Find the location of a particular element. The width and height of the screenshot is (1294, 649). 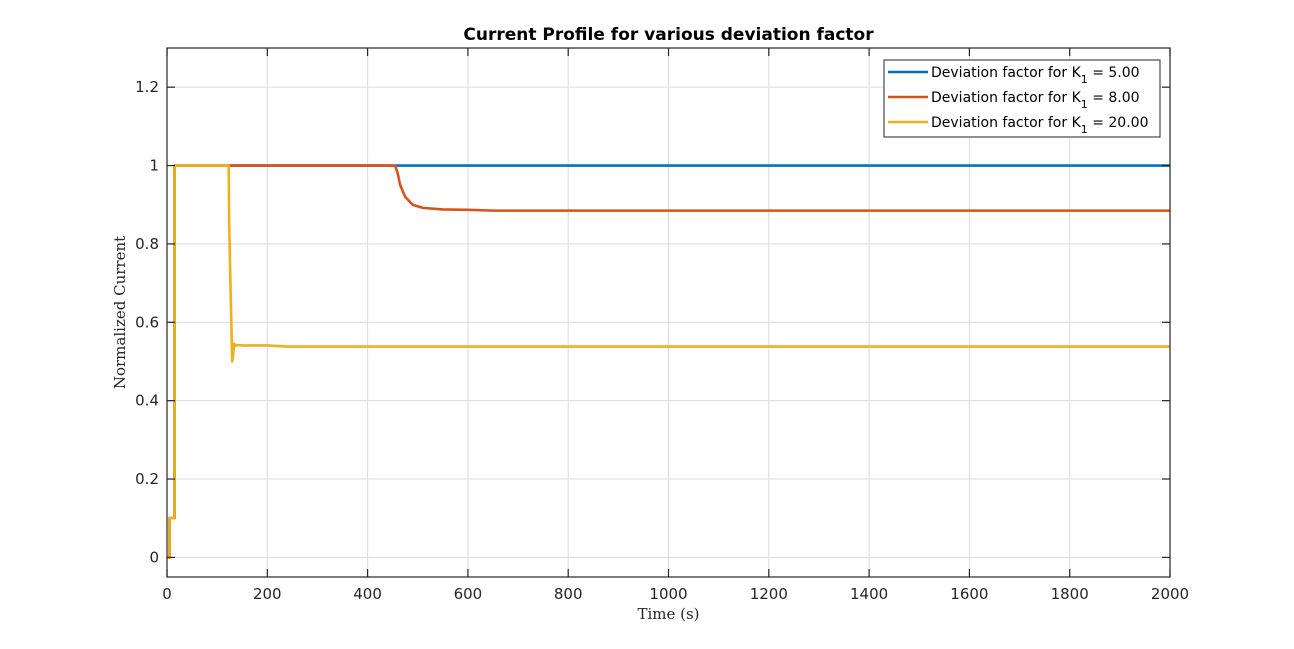

legend-entry-tail: = 20.00 is located at coordinates (1118, 123).